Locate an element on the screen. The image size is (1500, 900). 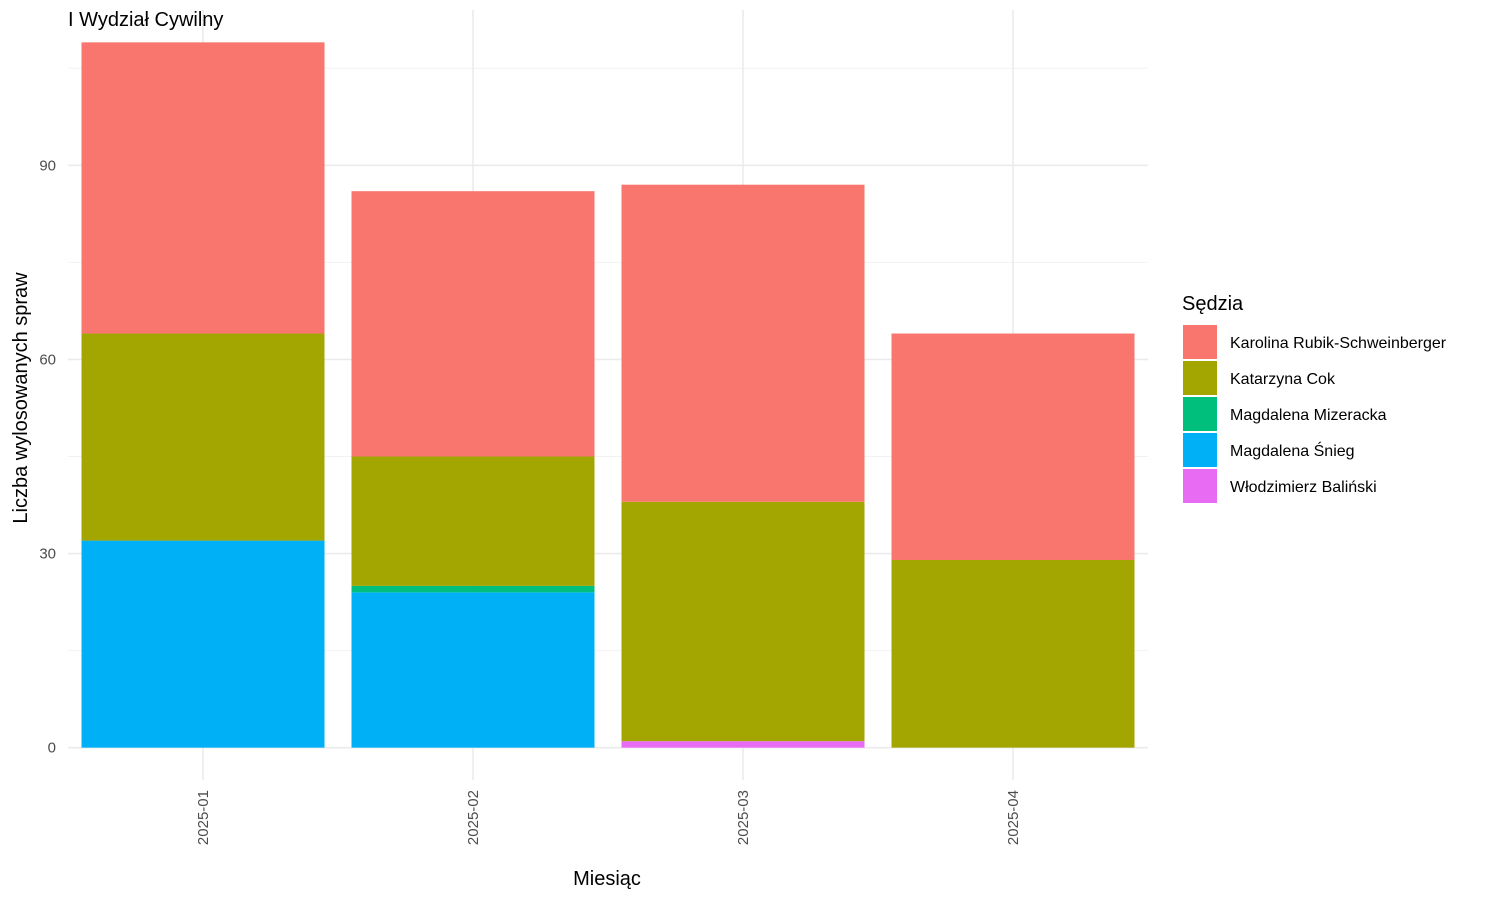
legend-label: Magdalena Śnieg is located at coordinates (1292, 450).